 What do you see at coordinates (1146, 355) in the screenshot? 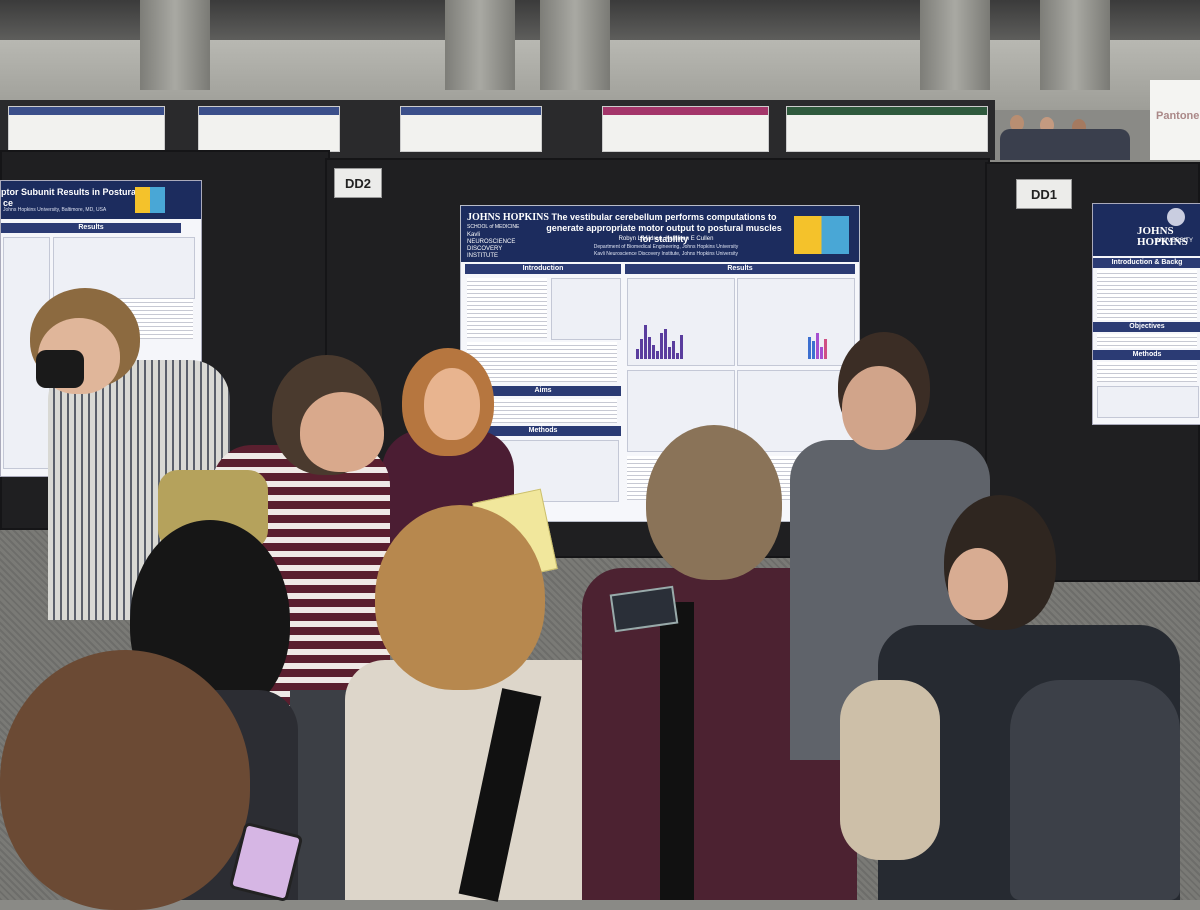
I see `right-poster-section: Methods` at bounding box center [1146, 355].